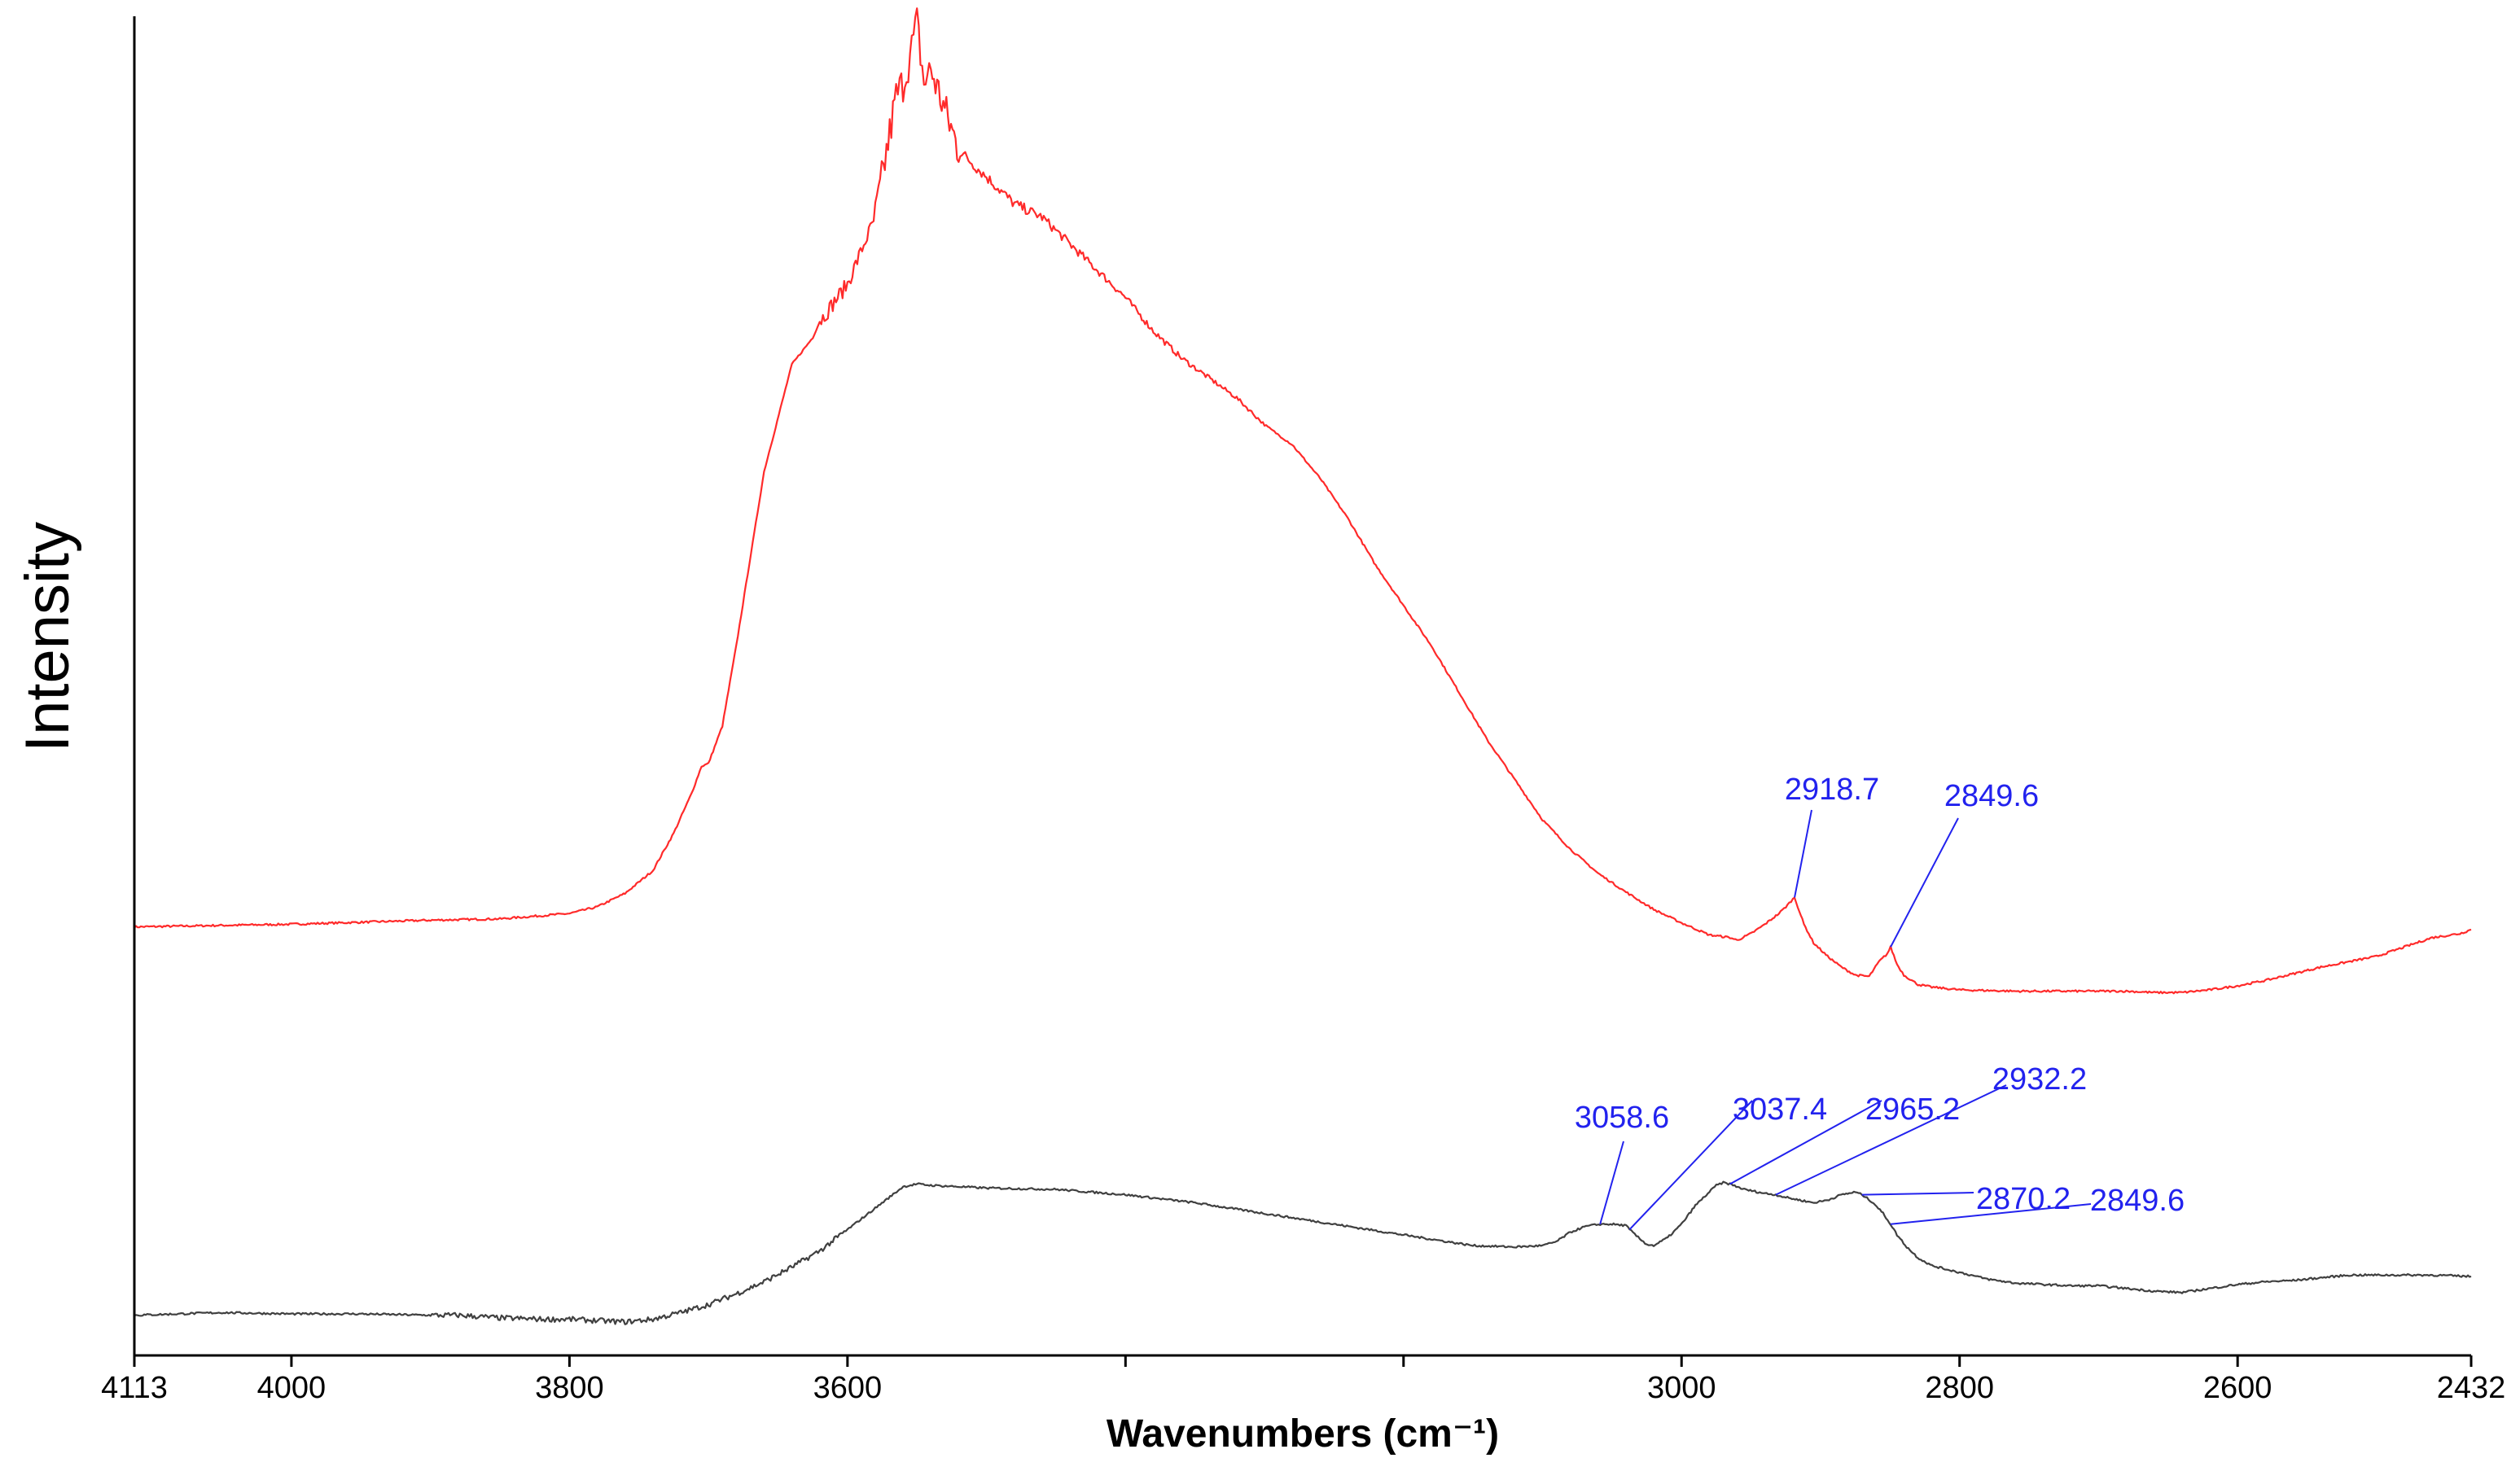  What do you see at coordinates (848, 1388) in the screenshot?
I see `x-tick-label: 3600` at bounding box center [848, 1388].